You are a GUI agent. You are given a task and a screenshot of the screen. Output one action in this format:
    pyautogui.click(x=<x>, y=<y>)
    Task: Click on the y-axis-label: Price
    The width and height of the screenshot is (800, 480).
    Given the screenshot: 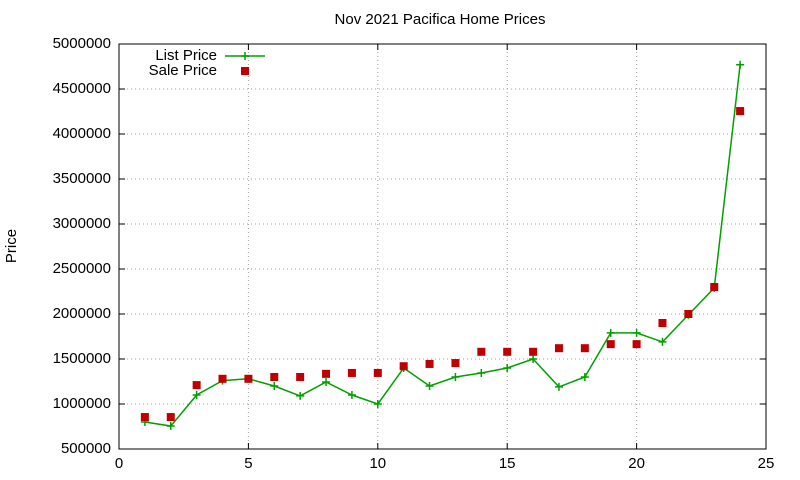 What is the action you would take?
    pyautogui.click(x=11, y=246)
    